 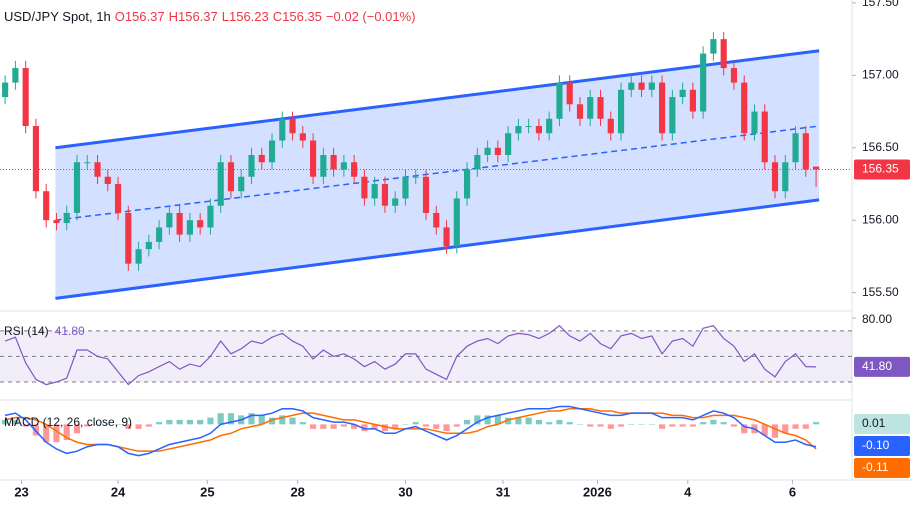 I want to click on x-tick-label: 24, so click(x=118, y=491).